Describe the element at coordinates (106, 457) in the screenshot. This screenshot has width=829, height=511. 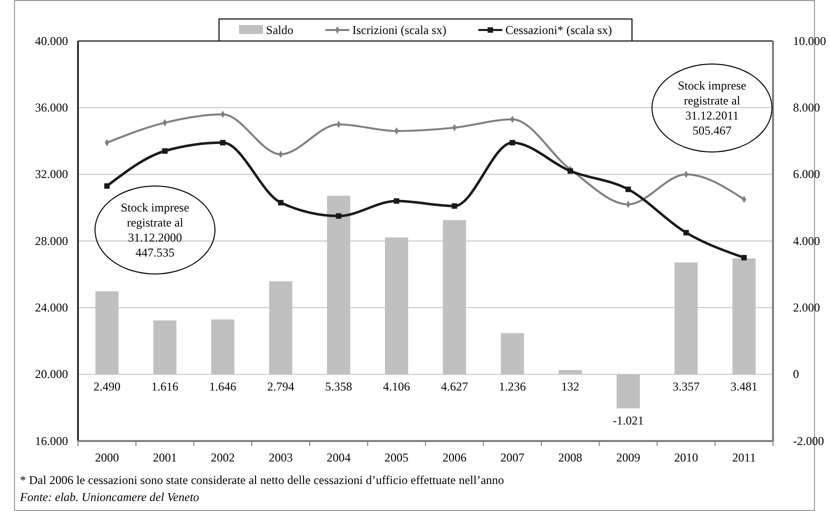
I see `x-tick-label: 2000` at that location.